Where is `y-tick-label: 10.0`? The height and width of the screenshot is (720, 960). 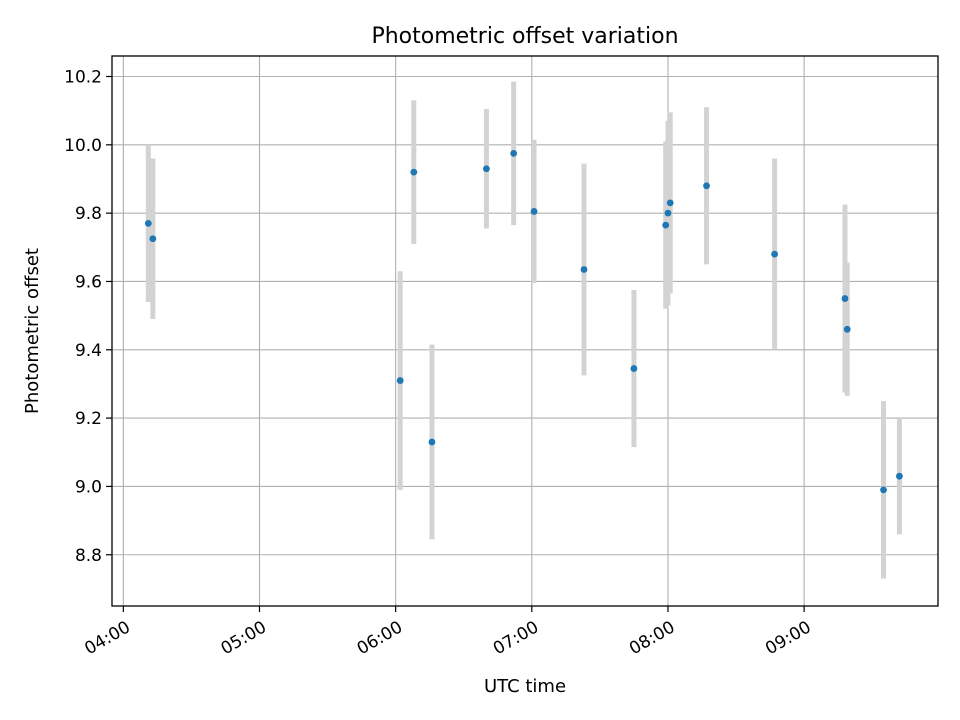
y-tick-label: 10.0 is located at coordinates (83, 146).